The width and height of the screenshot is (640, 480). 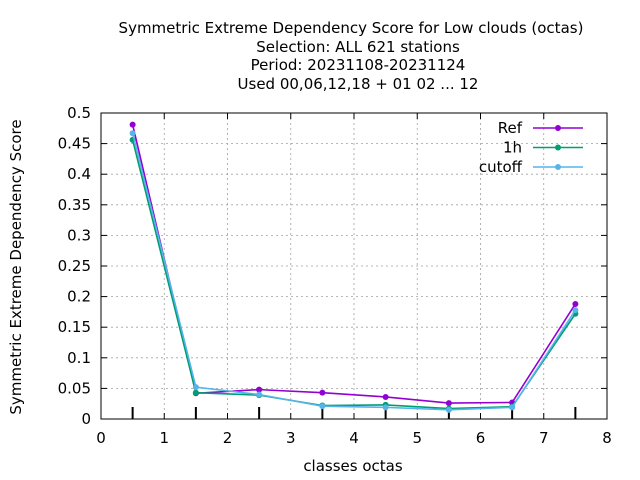 I want to click on x-tick-label: 0, so click(x=101, y=438).